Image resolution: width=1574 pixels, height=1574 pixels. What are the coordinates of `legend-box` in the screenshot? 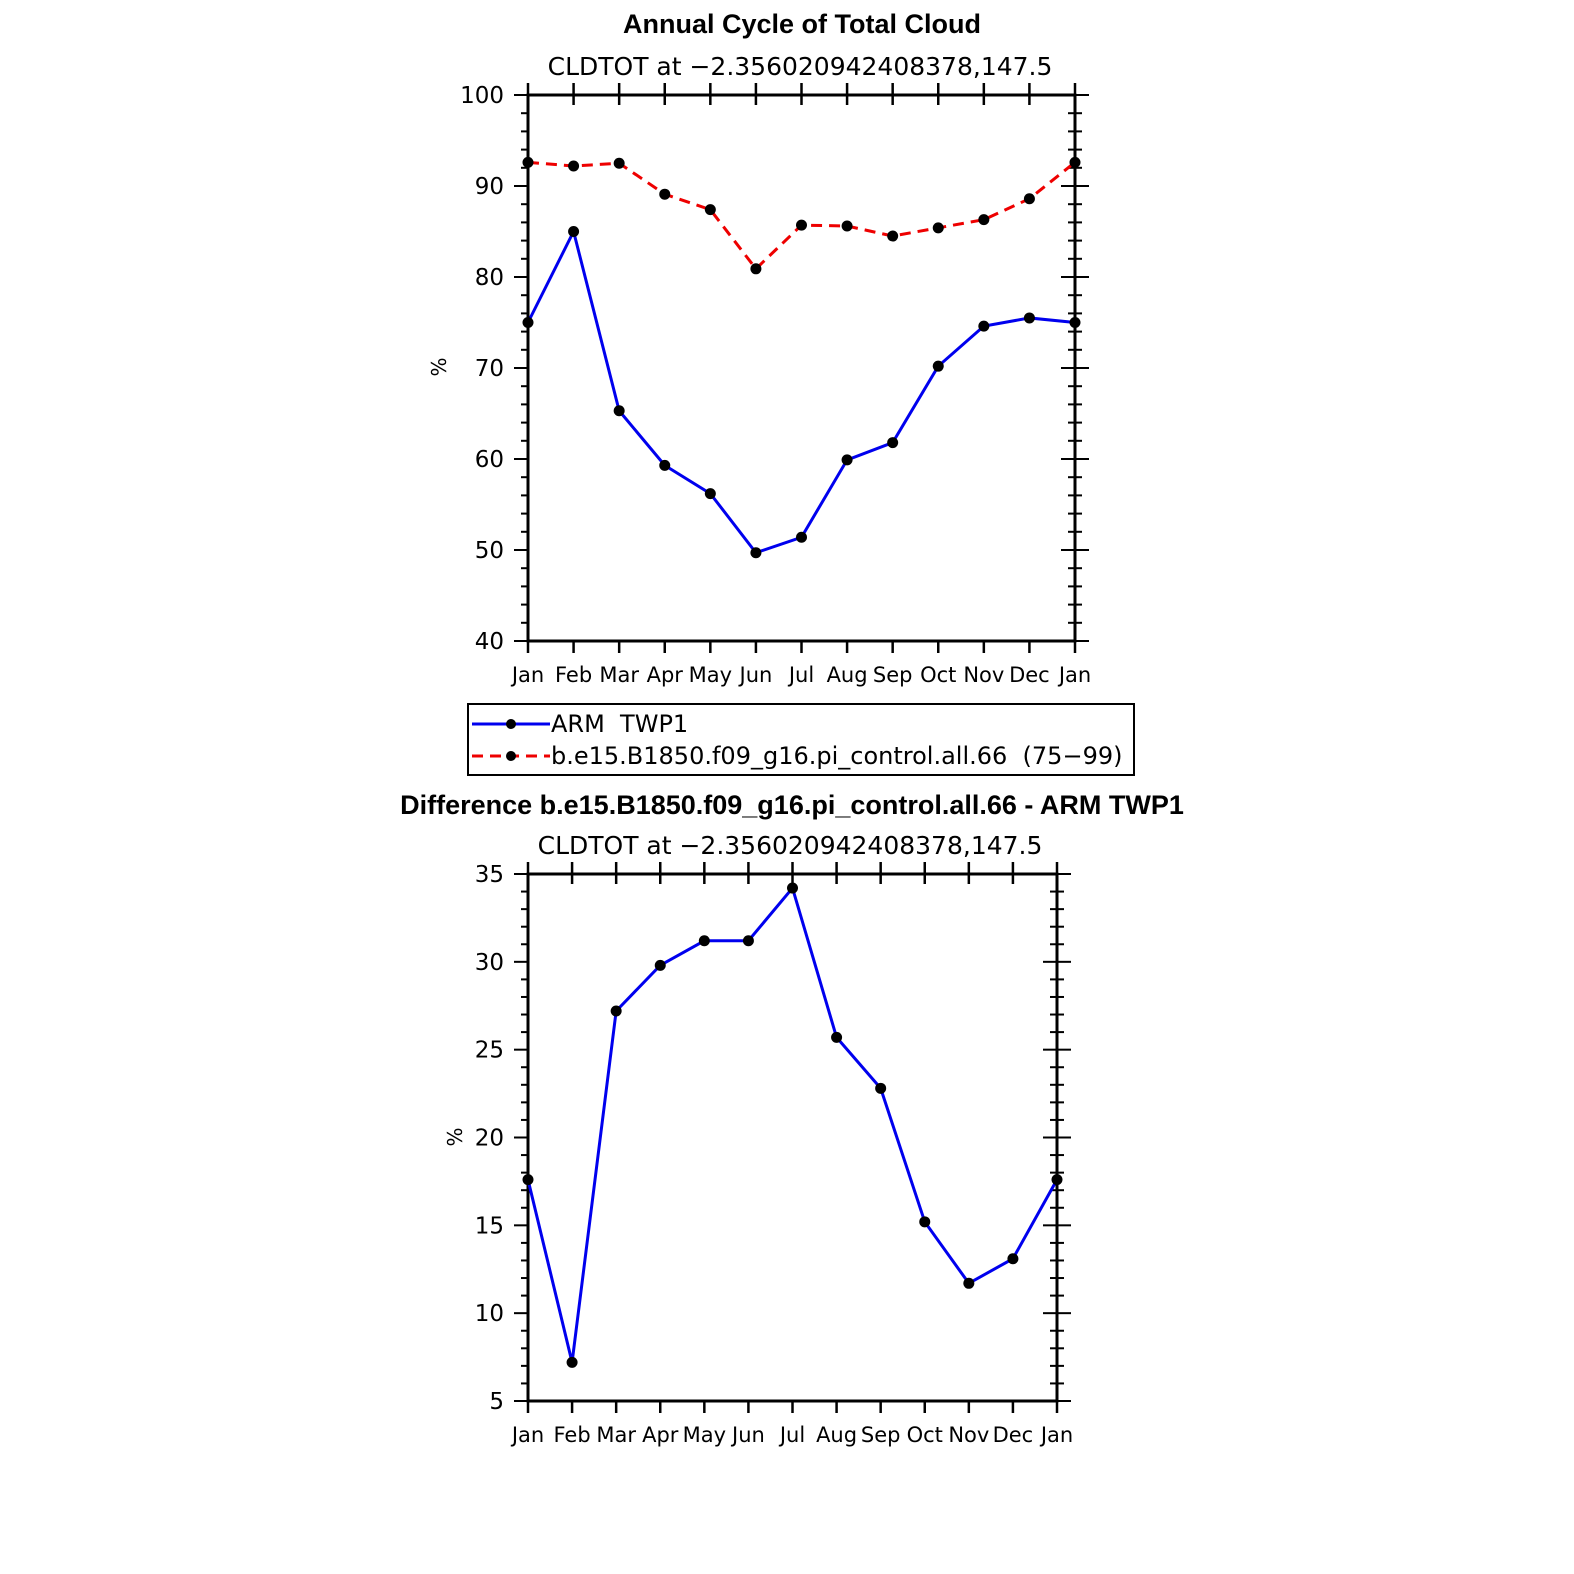 It's located at (801, 739).